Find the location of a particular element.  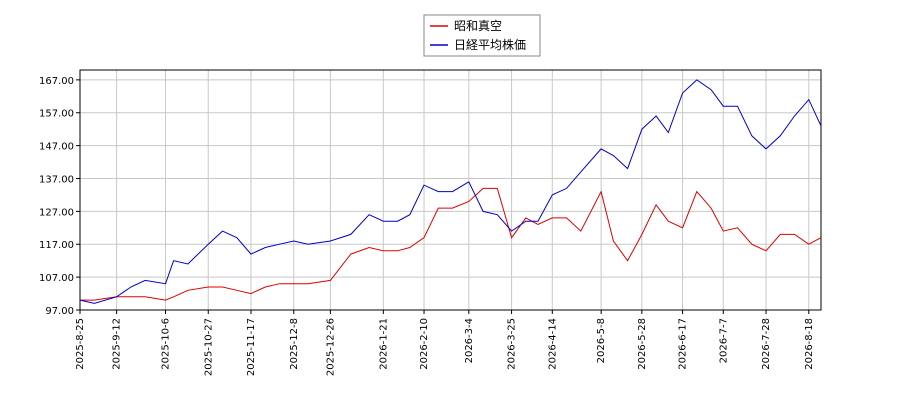

x-tick-label: 2025-8-25 is located at coordinates (80, 344).